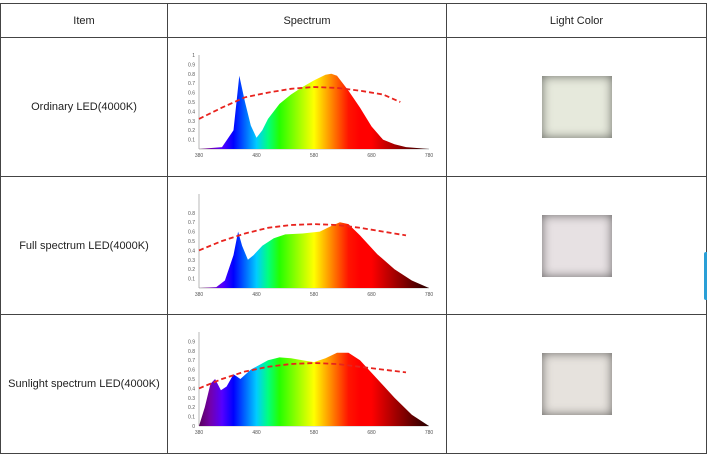 The height and width of the screenshot is (458, 707). I want to click on header-light-color: Light Color, so click(576, 20).